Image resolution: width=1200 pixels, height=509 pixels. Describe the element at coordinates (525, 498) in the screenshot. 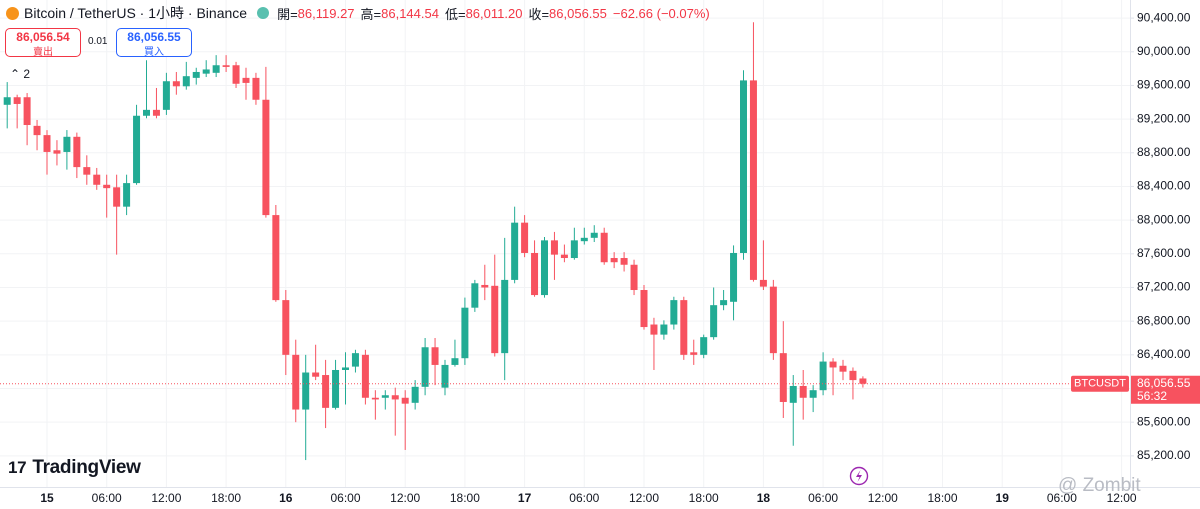

I see `x-tick-label: 17` at that location.